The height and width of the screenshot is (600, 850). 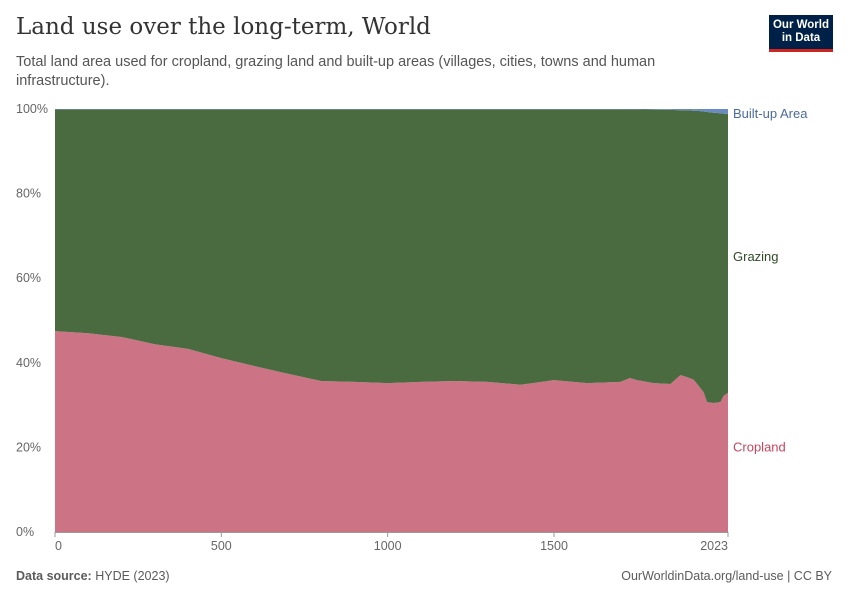 I want to click on chart-title: Land use over the long-term, World, so click(x=223, y=27).